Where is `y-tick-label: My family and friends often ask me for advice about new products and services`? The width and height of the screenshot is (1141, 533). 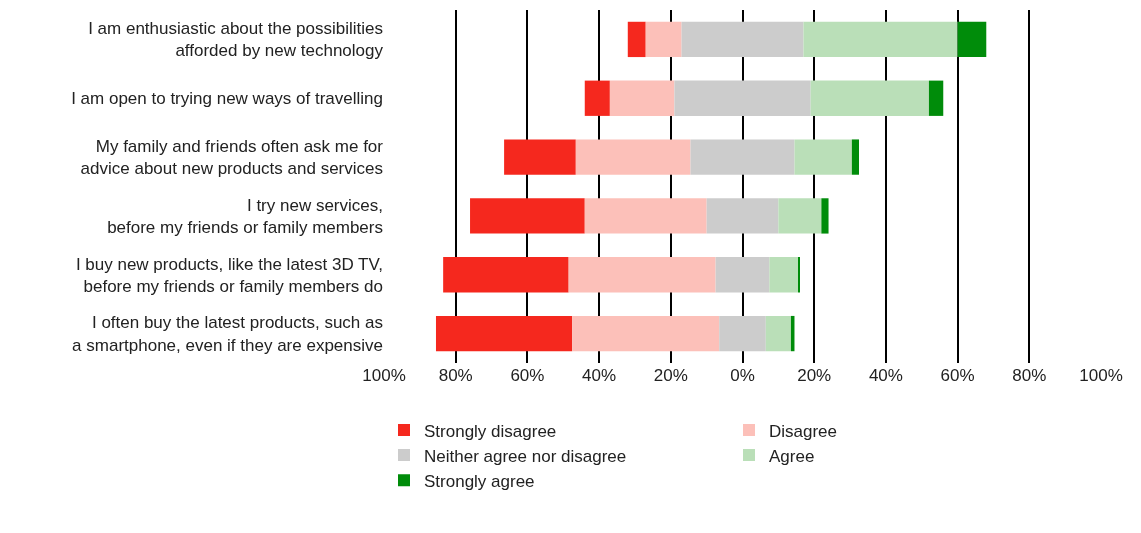
y-tick-label: My family and friends often ask me for advice about new products and services is located at coordinates (232, 157).